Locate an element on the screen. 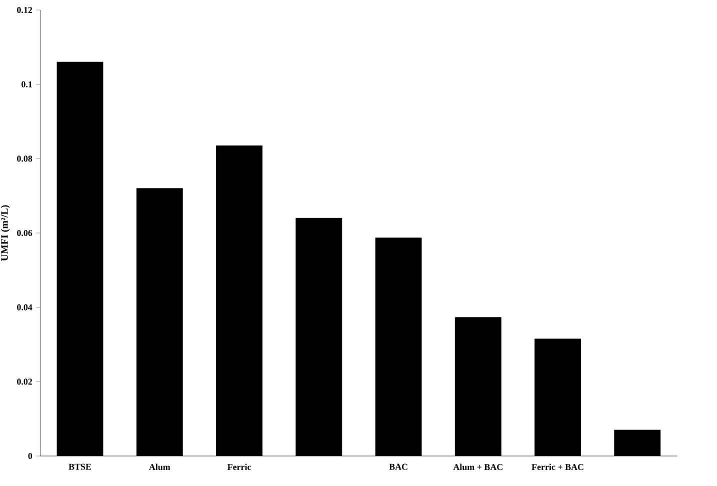 The height and width of the screenshot is (486, 717). y-tick-label: 0 is located at coordinates (30, 456).